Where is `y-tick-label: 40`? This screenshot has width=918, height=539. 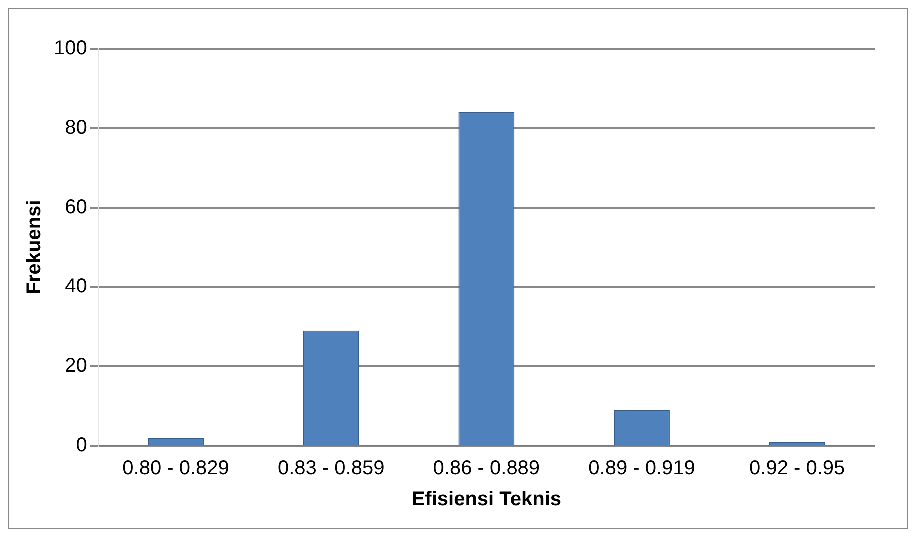
y-tick-label: 40 is located at coordinates (76, 287).